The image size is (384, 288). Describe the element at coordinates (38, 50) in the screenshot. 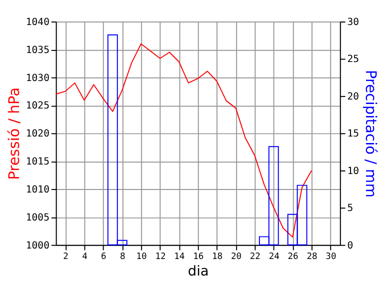

I see `y-tick-label: 1035` at that location.